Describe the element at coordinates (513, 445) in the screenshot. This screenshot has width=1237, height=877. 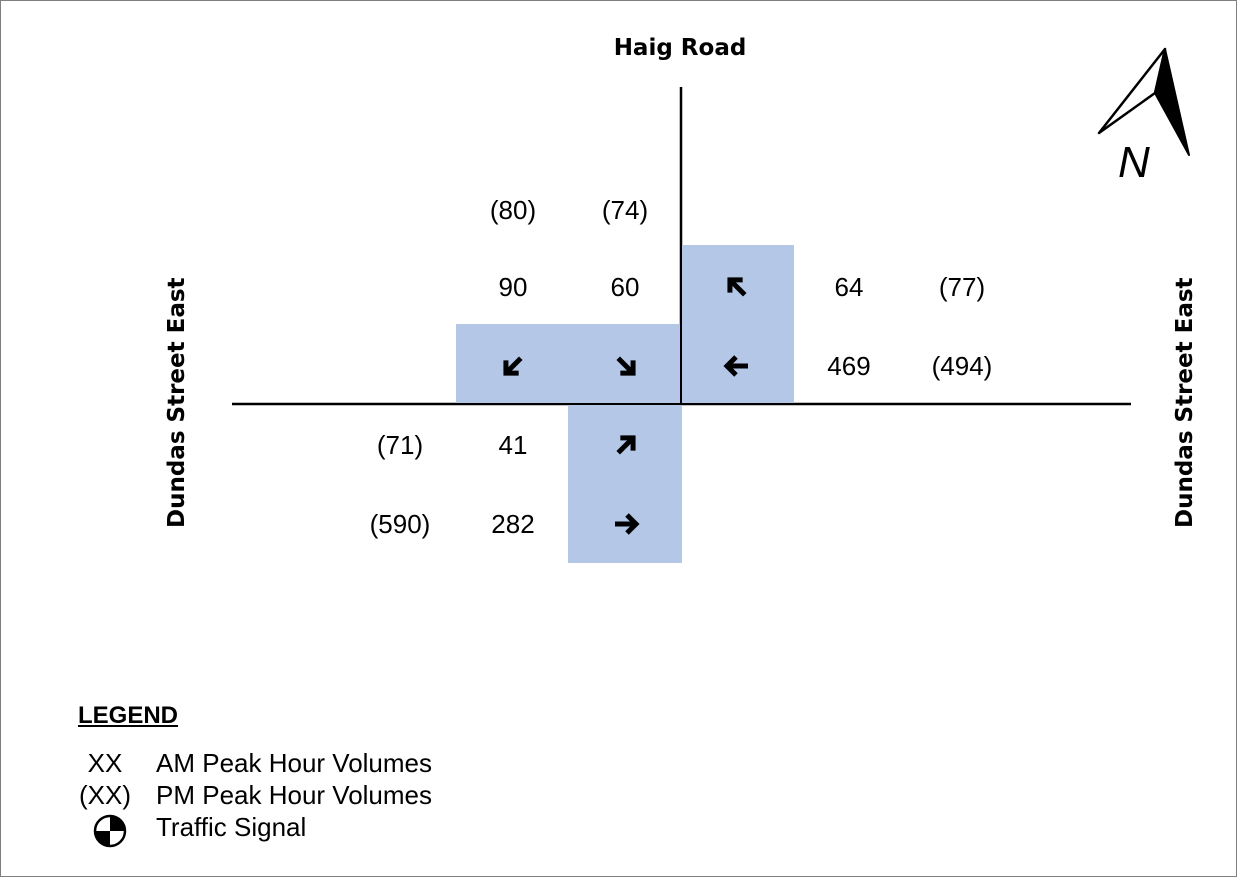
I see `eb-left-am: 41` at that location.